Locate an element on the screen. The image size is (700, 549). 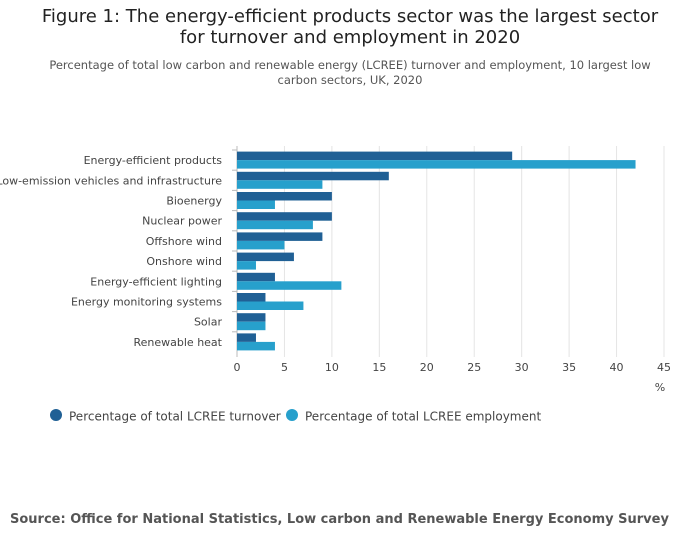
x-tick-label: 25 is located at coordinates (474, 367).